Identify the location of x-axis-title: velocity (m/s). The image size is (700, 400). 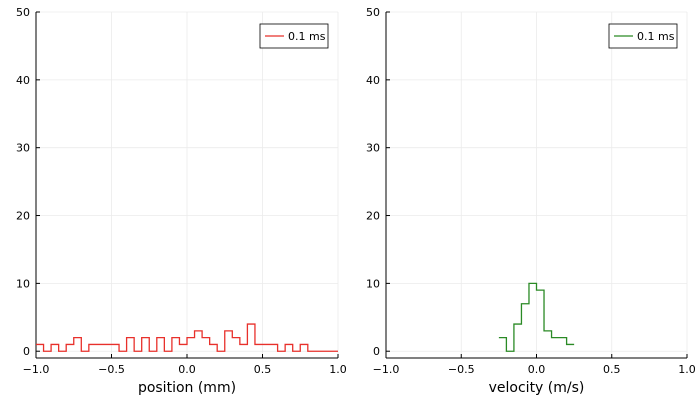
(537, 388).